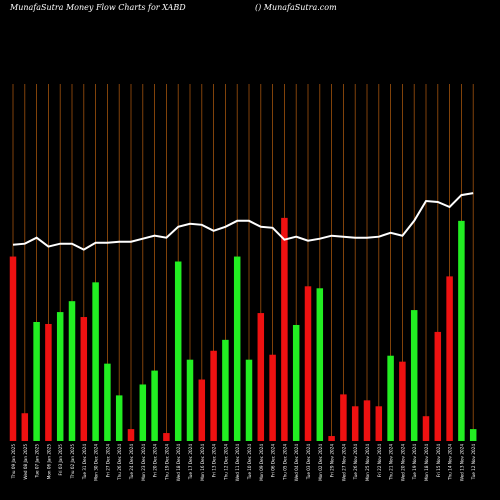 The image size is (500, 500). Describe the element at coordinates (202, 462) in the screenshot. I see `x-tick-label: Mon 16 Dec 2024` at that location.